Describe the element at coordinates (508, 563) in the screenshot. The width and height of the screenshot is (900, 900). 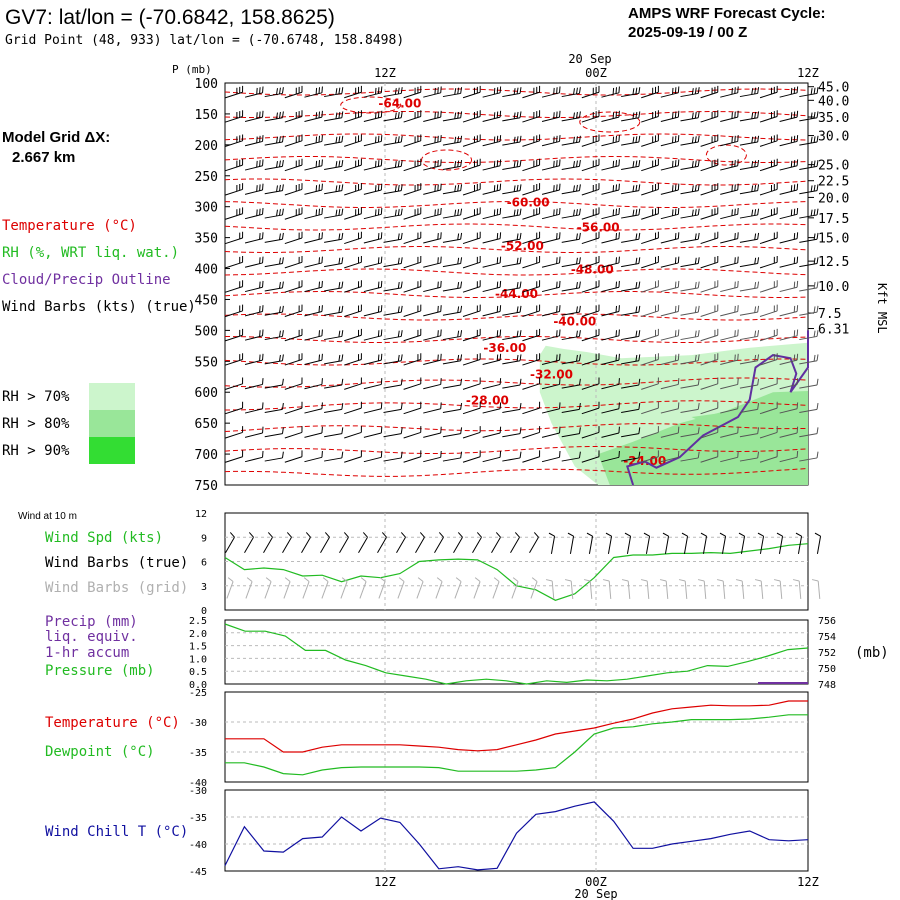
I see `wind-10m-panel: 0 3 6 9 12` at that location.